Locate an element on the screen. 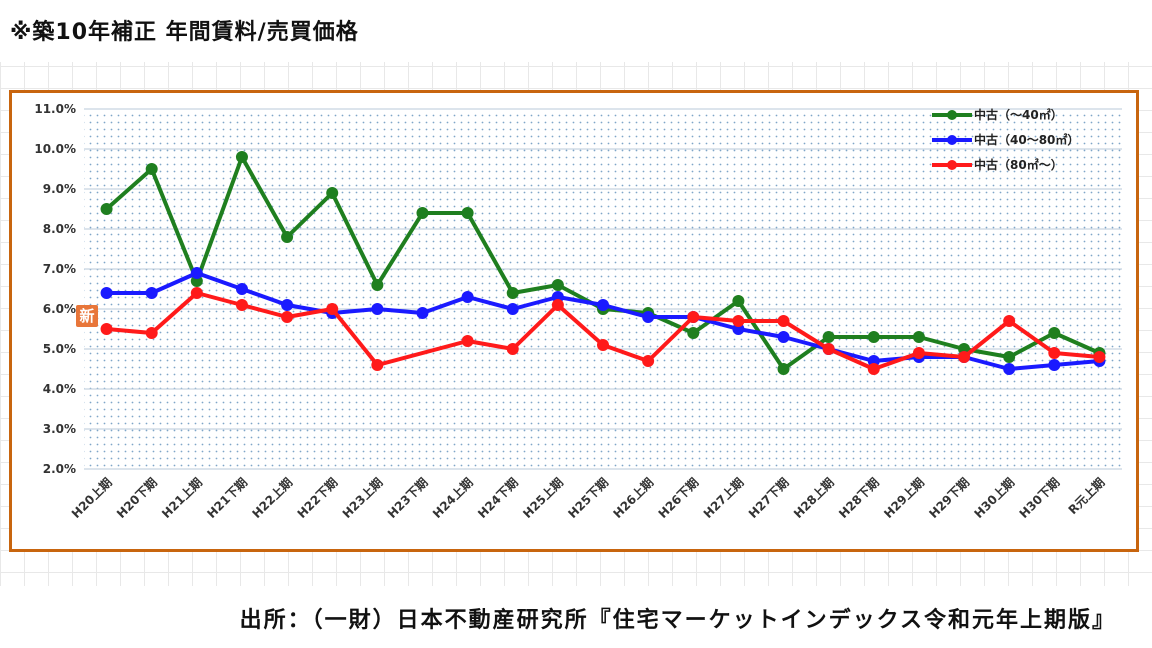 The width and height of the screenshot is (1152, 648). new-badge-icon: 新 is located at coordinates (87, 316).